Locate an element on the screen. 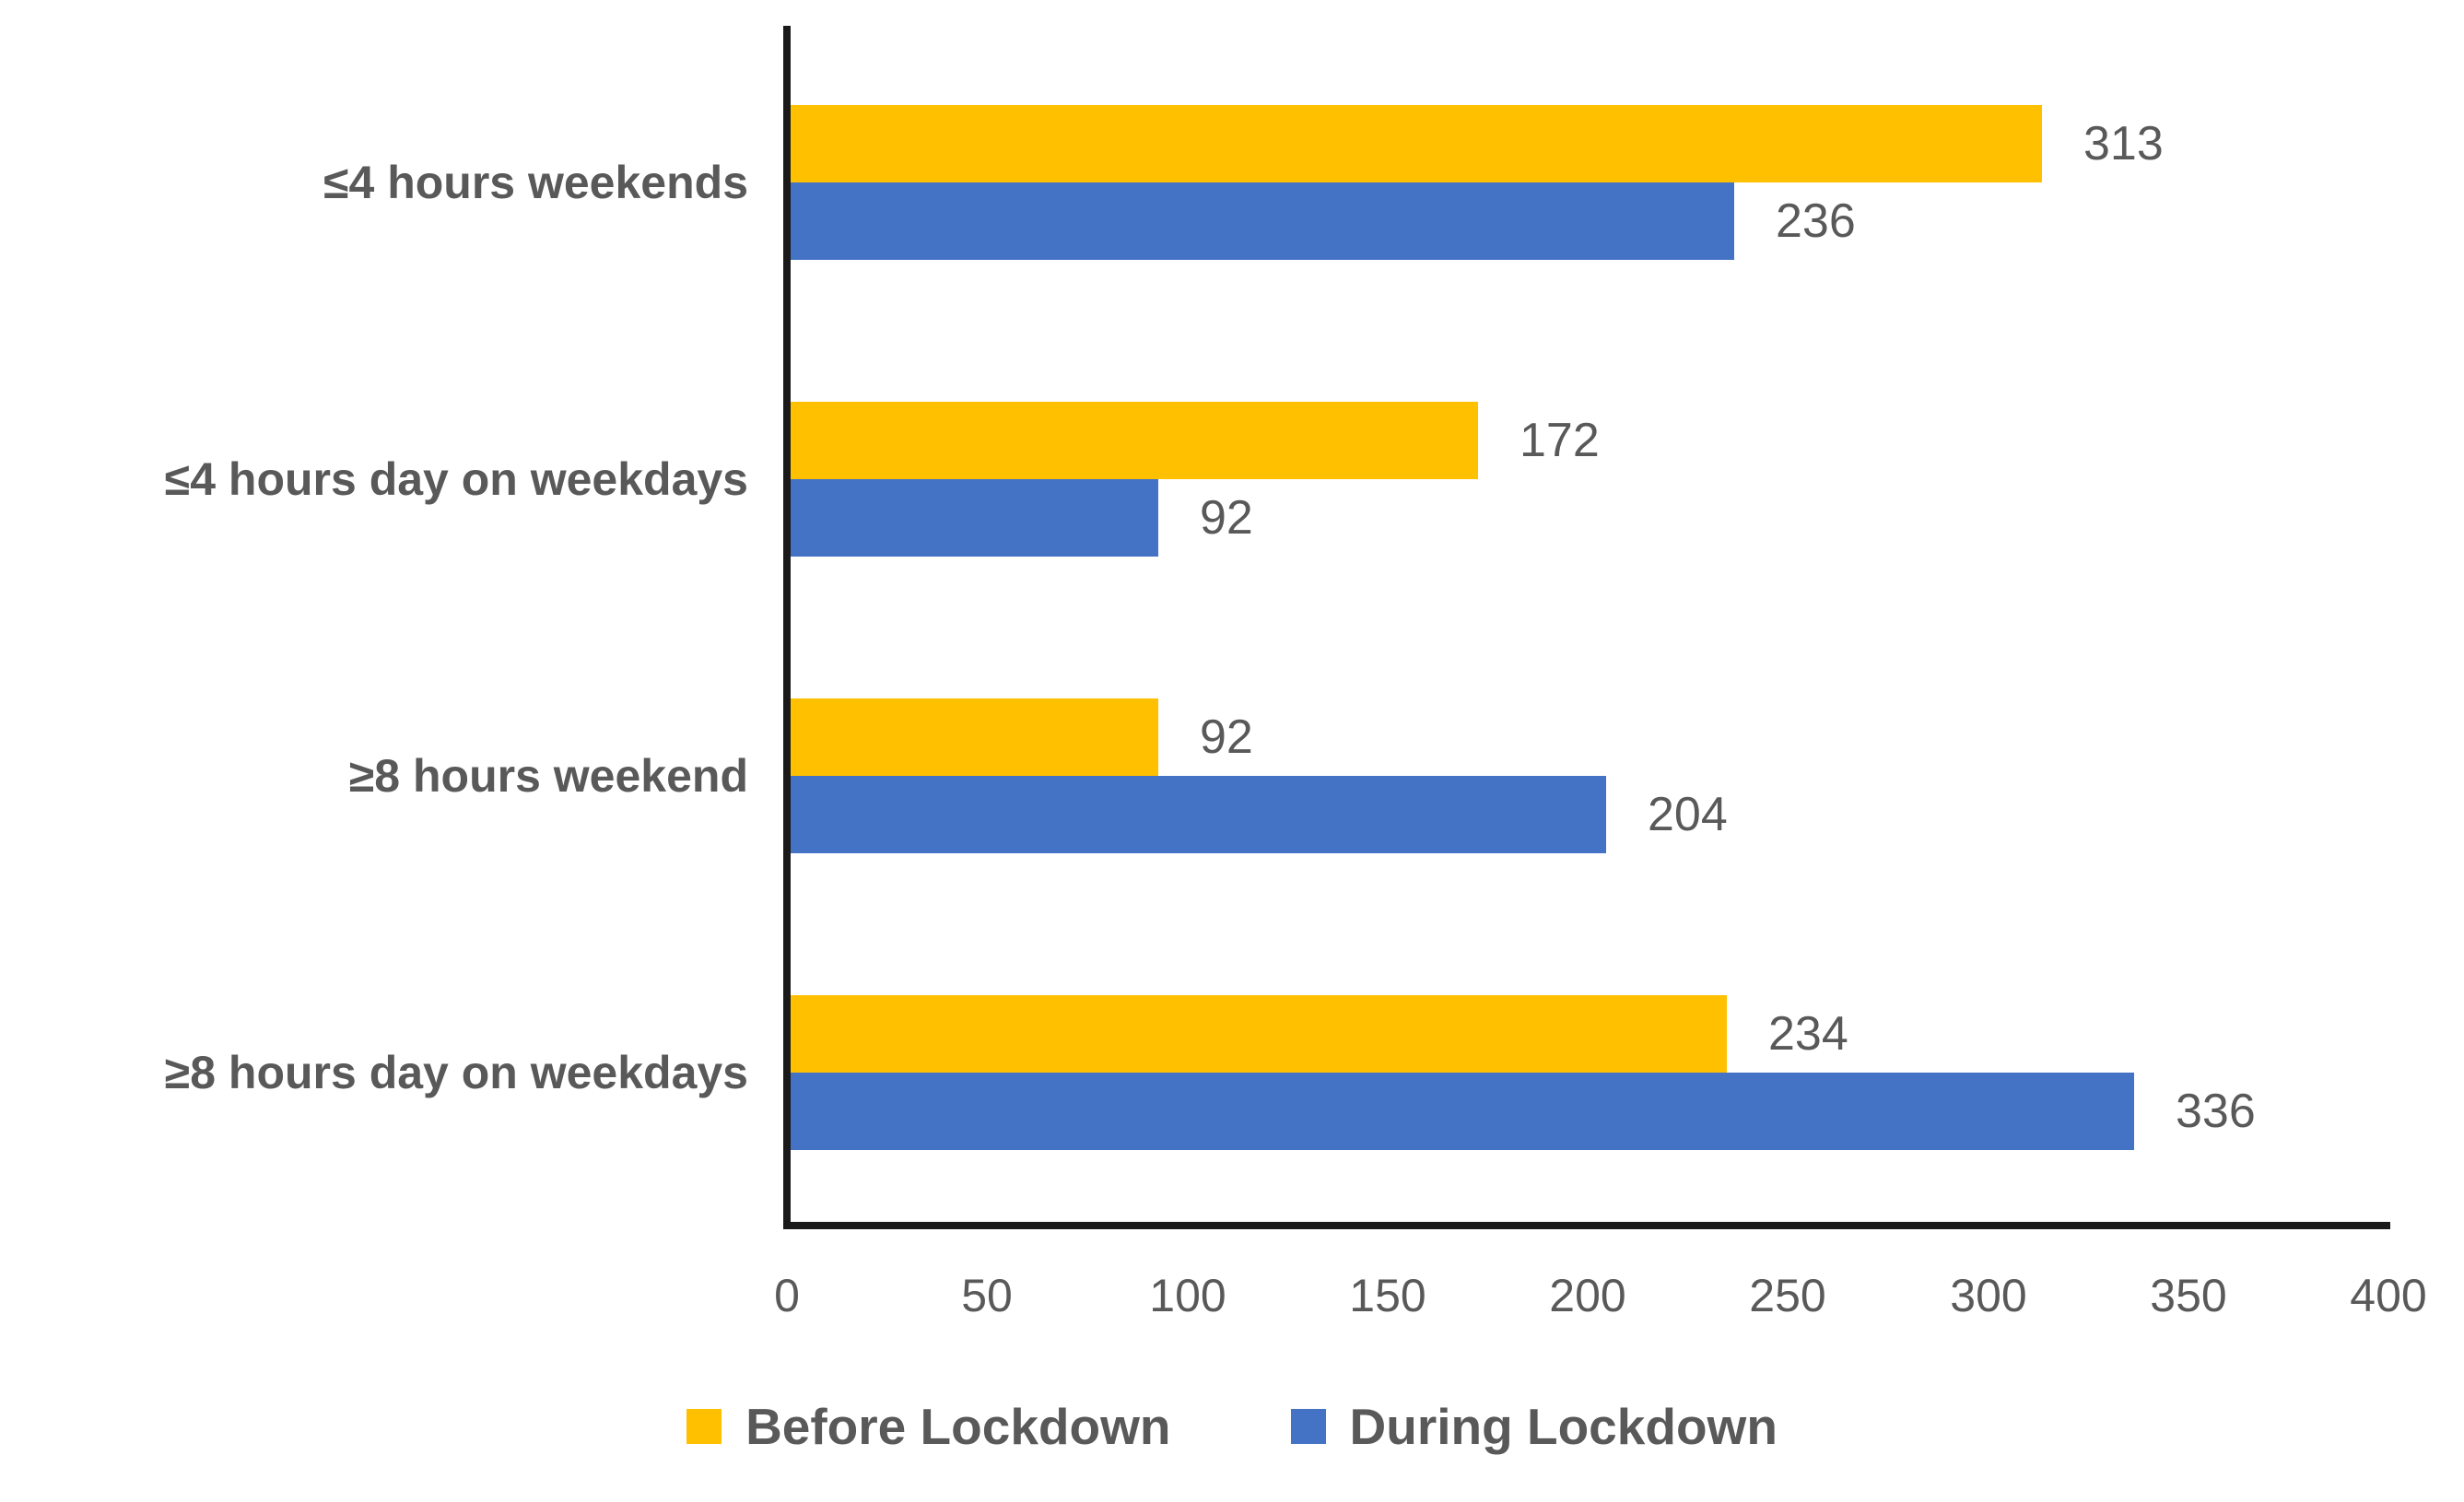  bar-value-label: 172 is located at coordinates (1559, 440).